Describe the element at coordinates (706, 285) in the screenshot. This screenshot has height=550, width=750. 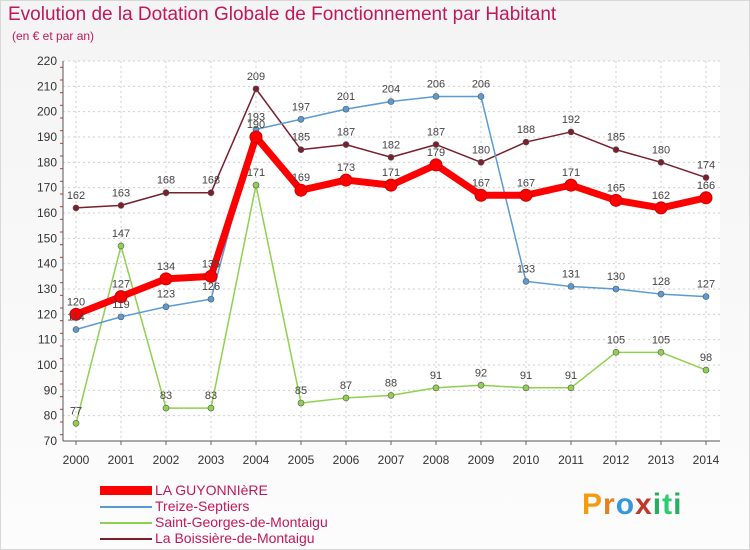
I see `data-label: 127` at that location.